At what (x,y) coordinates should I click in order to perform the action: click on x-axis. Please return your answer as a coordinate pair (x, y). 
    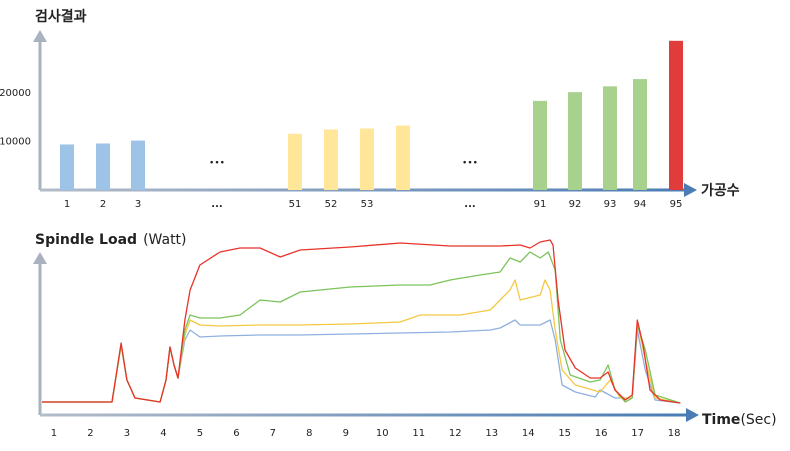
    Looking at the image, I should click on (363, 415).